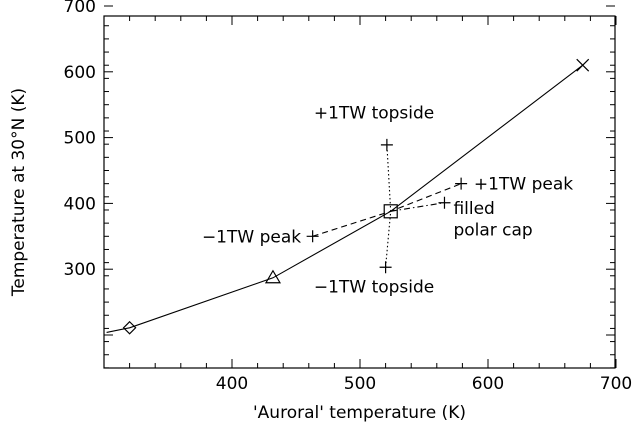  What do you see at coordinates (488, 384) in the screenshot?
I see `x-tick-label: 600` at bounding box center [488, 384].